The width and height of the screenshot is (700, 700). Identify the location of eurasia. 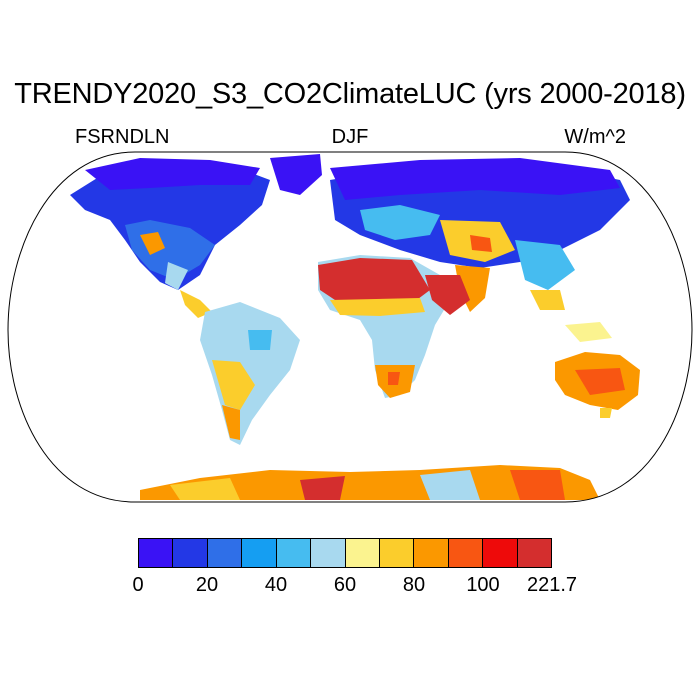
(480, 235).